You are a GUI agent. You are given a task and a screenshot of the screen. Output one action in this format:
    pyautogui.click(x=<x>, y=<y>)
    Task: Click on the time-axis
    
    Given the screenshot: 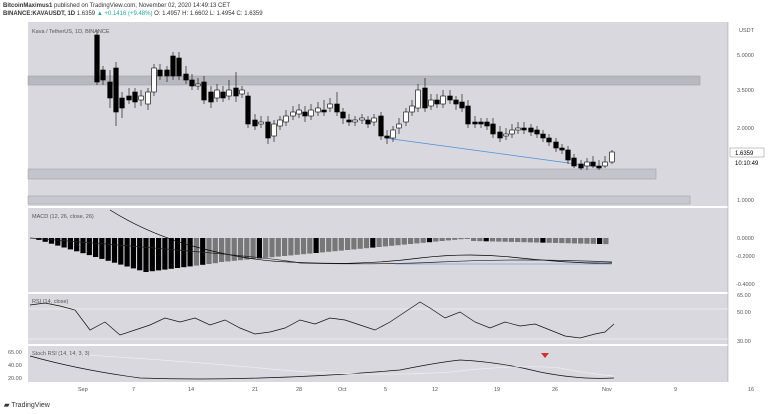 What is the action you would take?
    pyautogui.click(x=378, y=389)
    